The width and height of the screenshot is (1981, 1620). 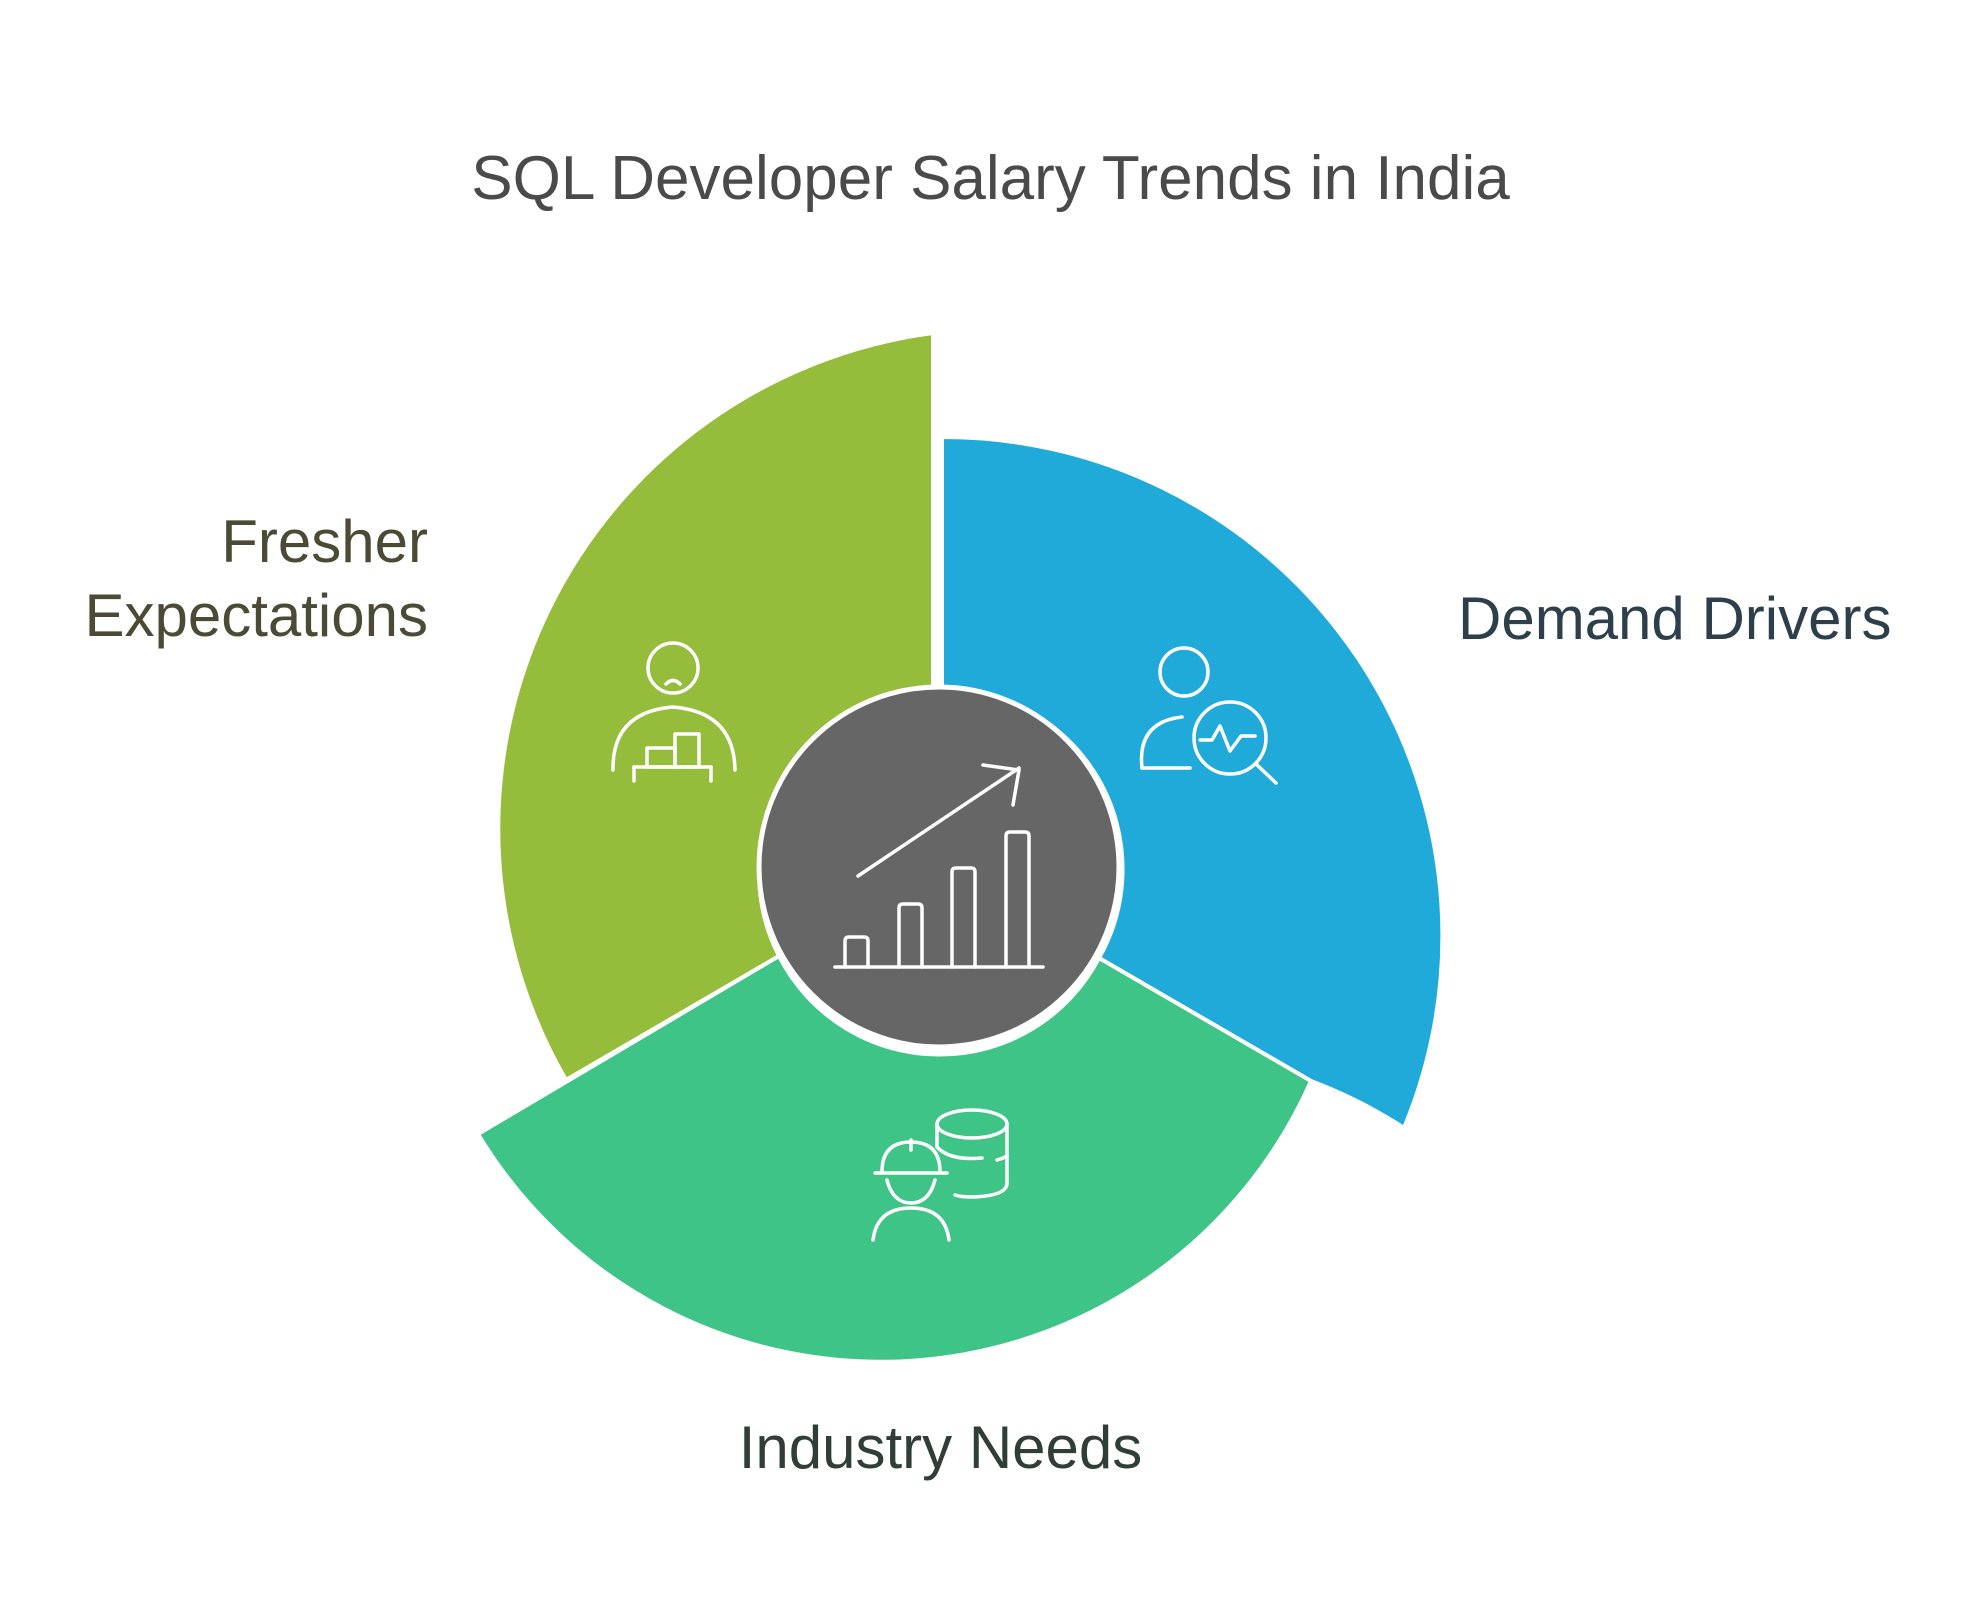 I want to click on segment-label-fresher-expectations: Fresher Expectations, so click(x=256, y=579).